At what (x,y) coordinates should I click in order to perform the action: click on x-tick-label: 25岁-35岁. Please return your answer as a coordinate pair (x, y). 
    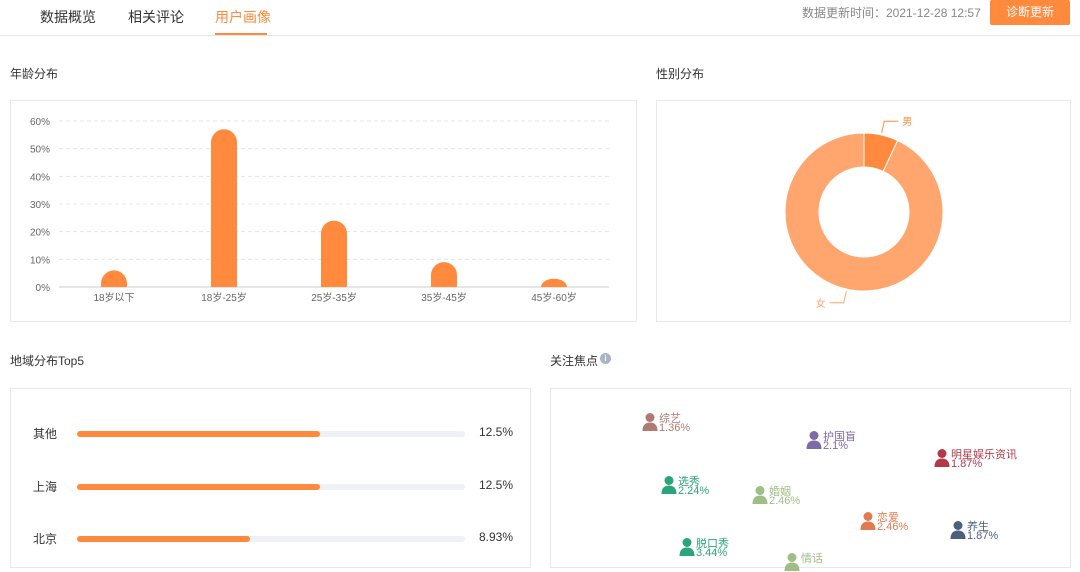
    Looking at the image, I should click on (334, 297).